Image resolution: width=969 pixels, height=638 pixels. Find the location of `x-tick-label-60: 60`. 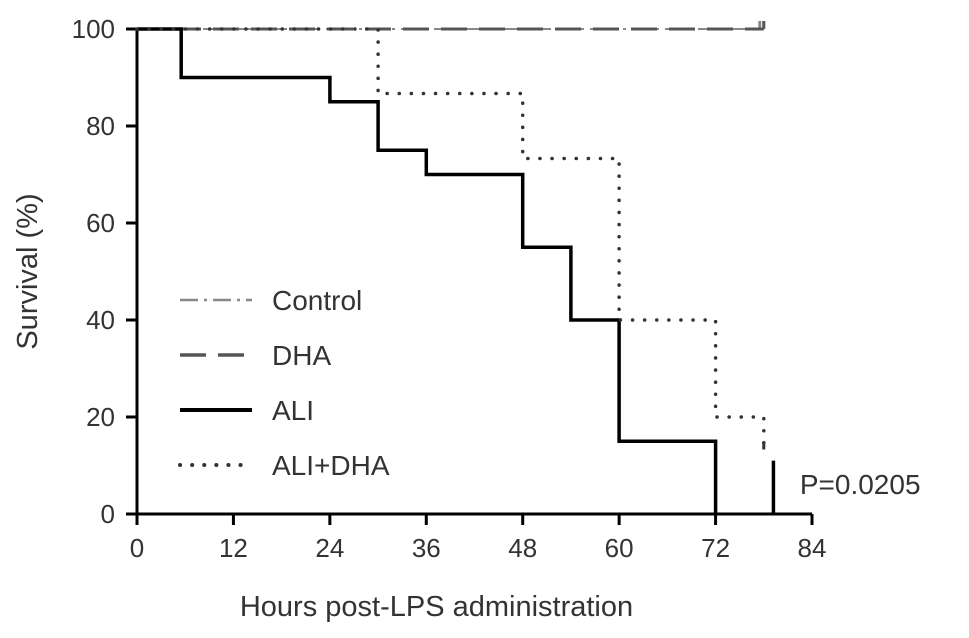

x-tick-label-60: 60 is located at coordinates (619, 548).